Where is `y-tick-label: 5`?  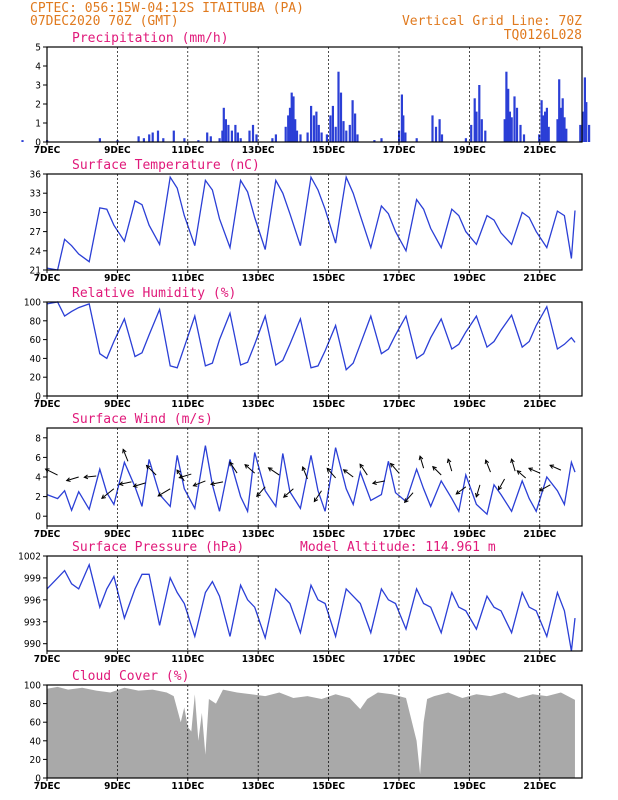 y-tick-label: 5 is located at coordinates (38, 48).